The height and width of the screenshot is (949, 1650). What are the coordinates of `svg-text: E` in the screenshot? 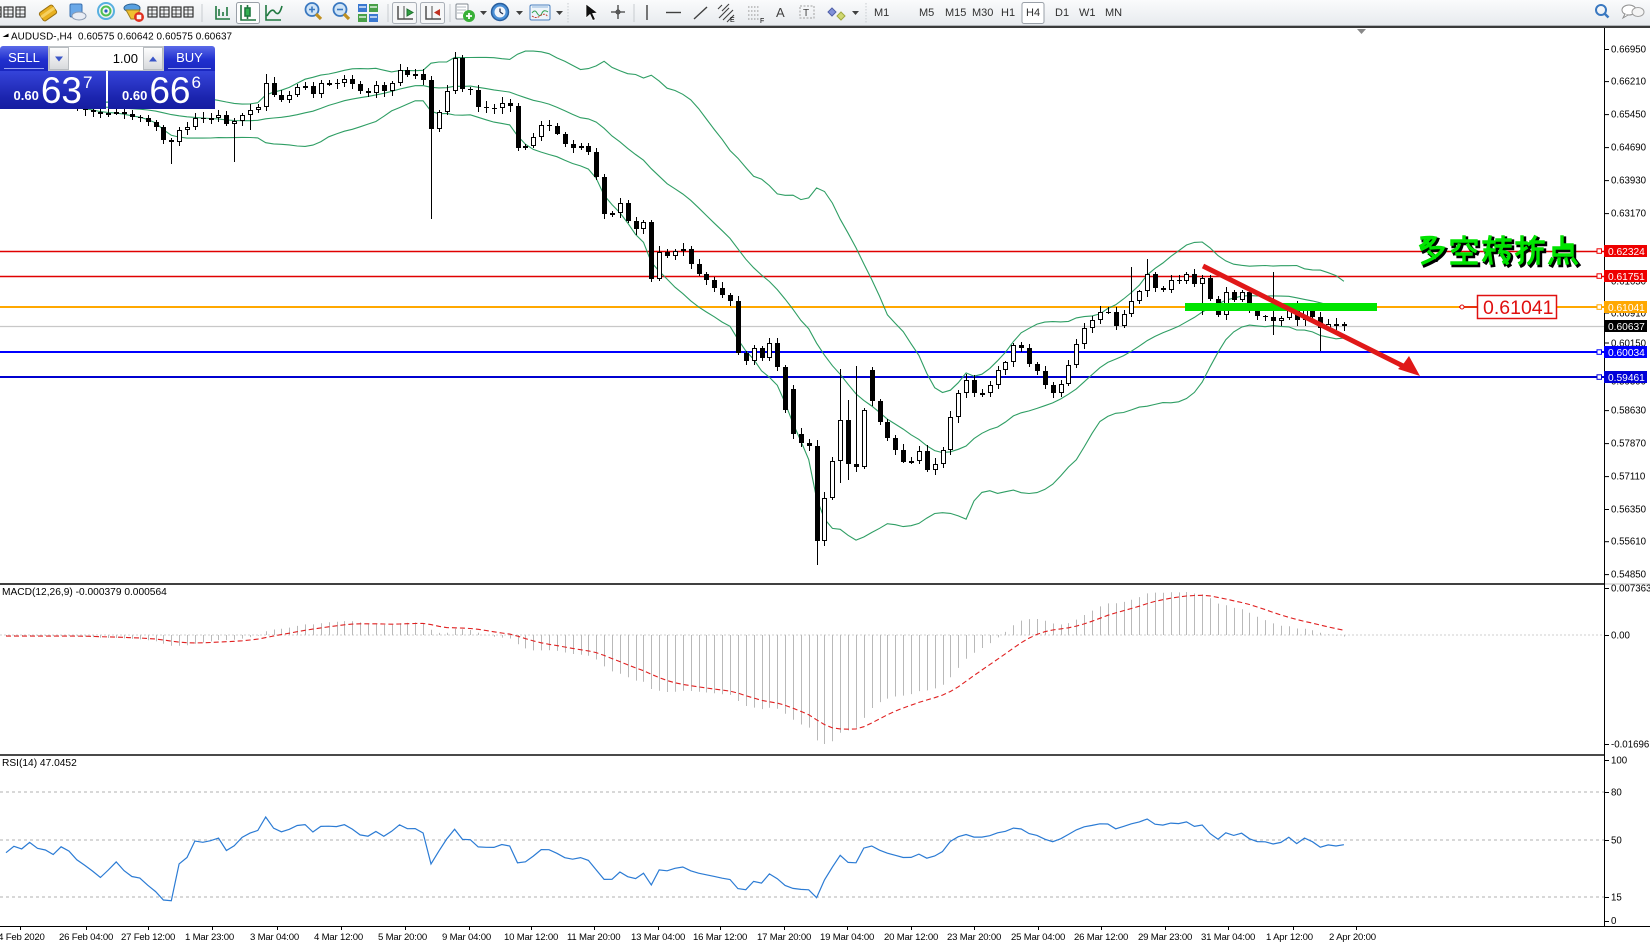 It's located at (732, 20).